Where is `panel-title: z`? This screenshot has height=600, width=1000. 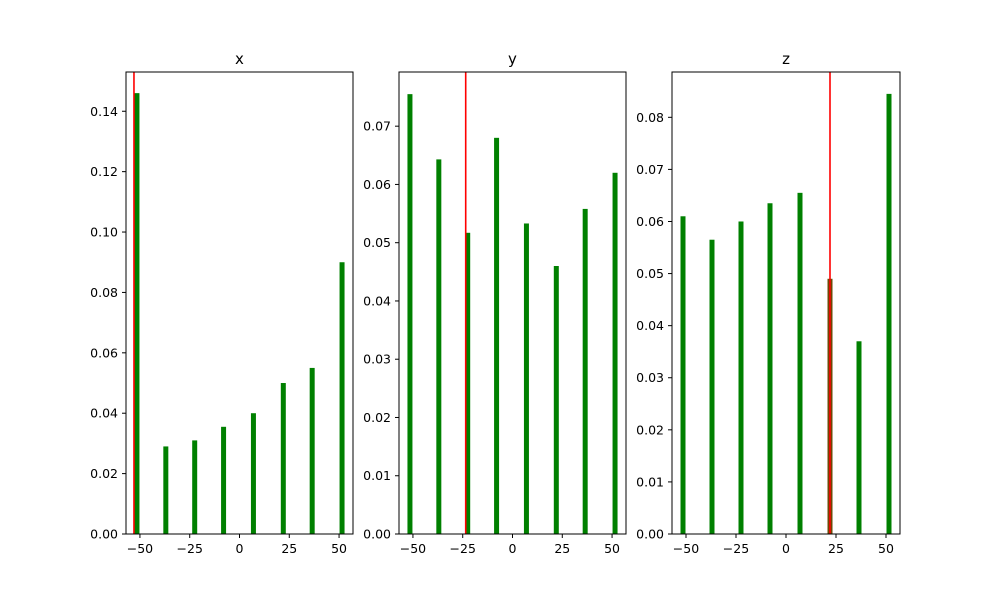
panel-title: z is located at coordinates (786, 59).